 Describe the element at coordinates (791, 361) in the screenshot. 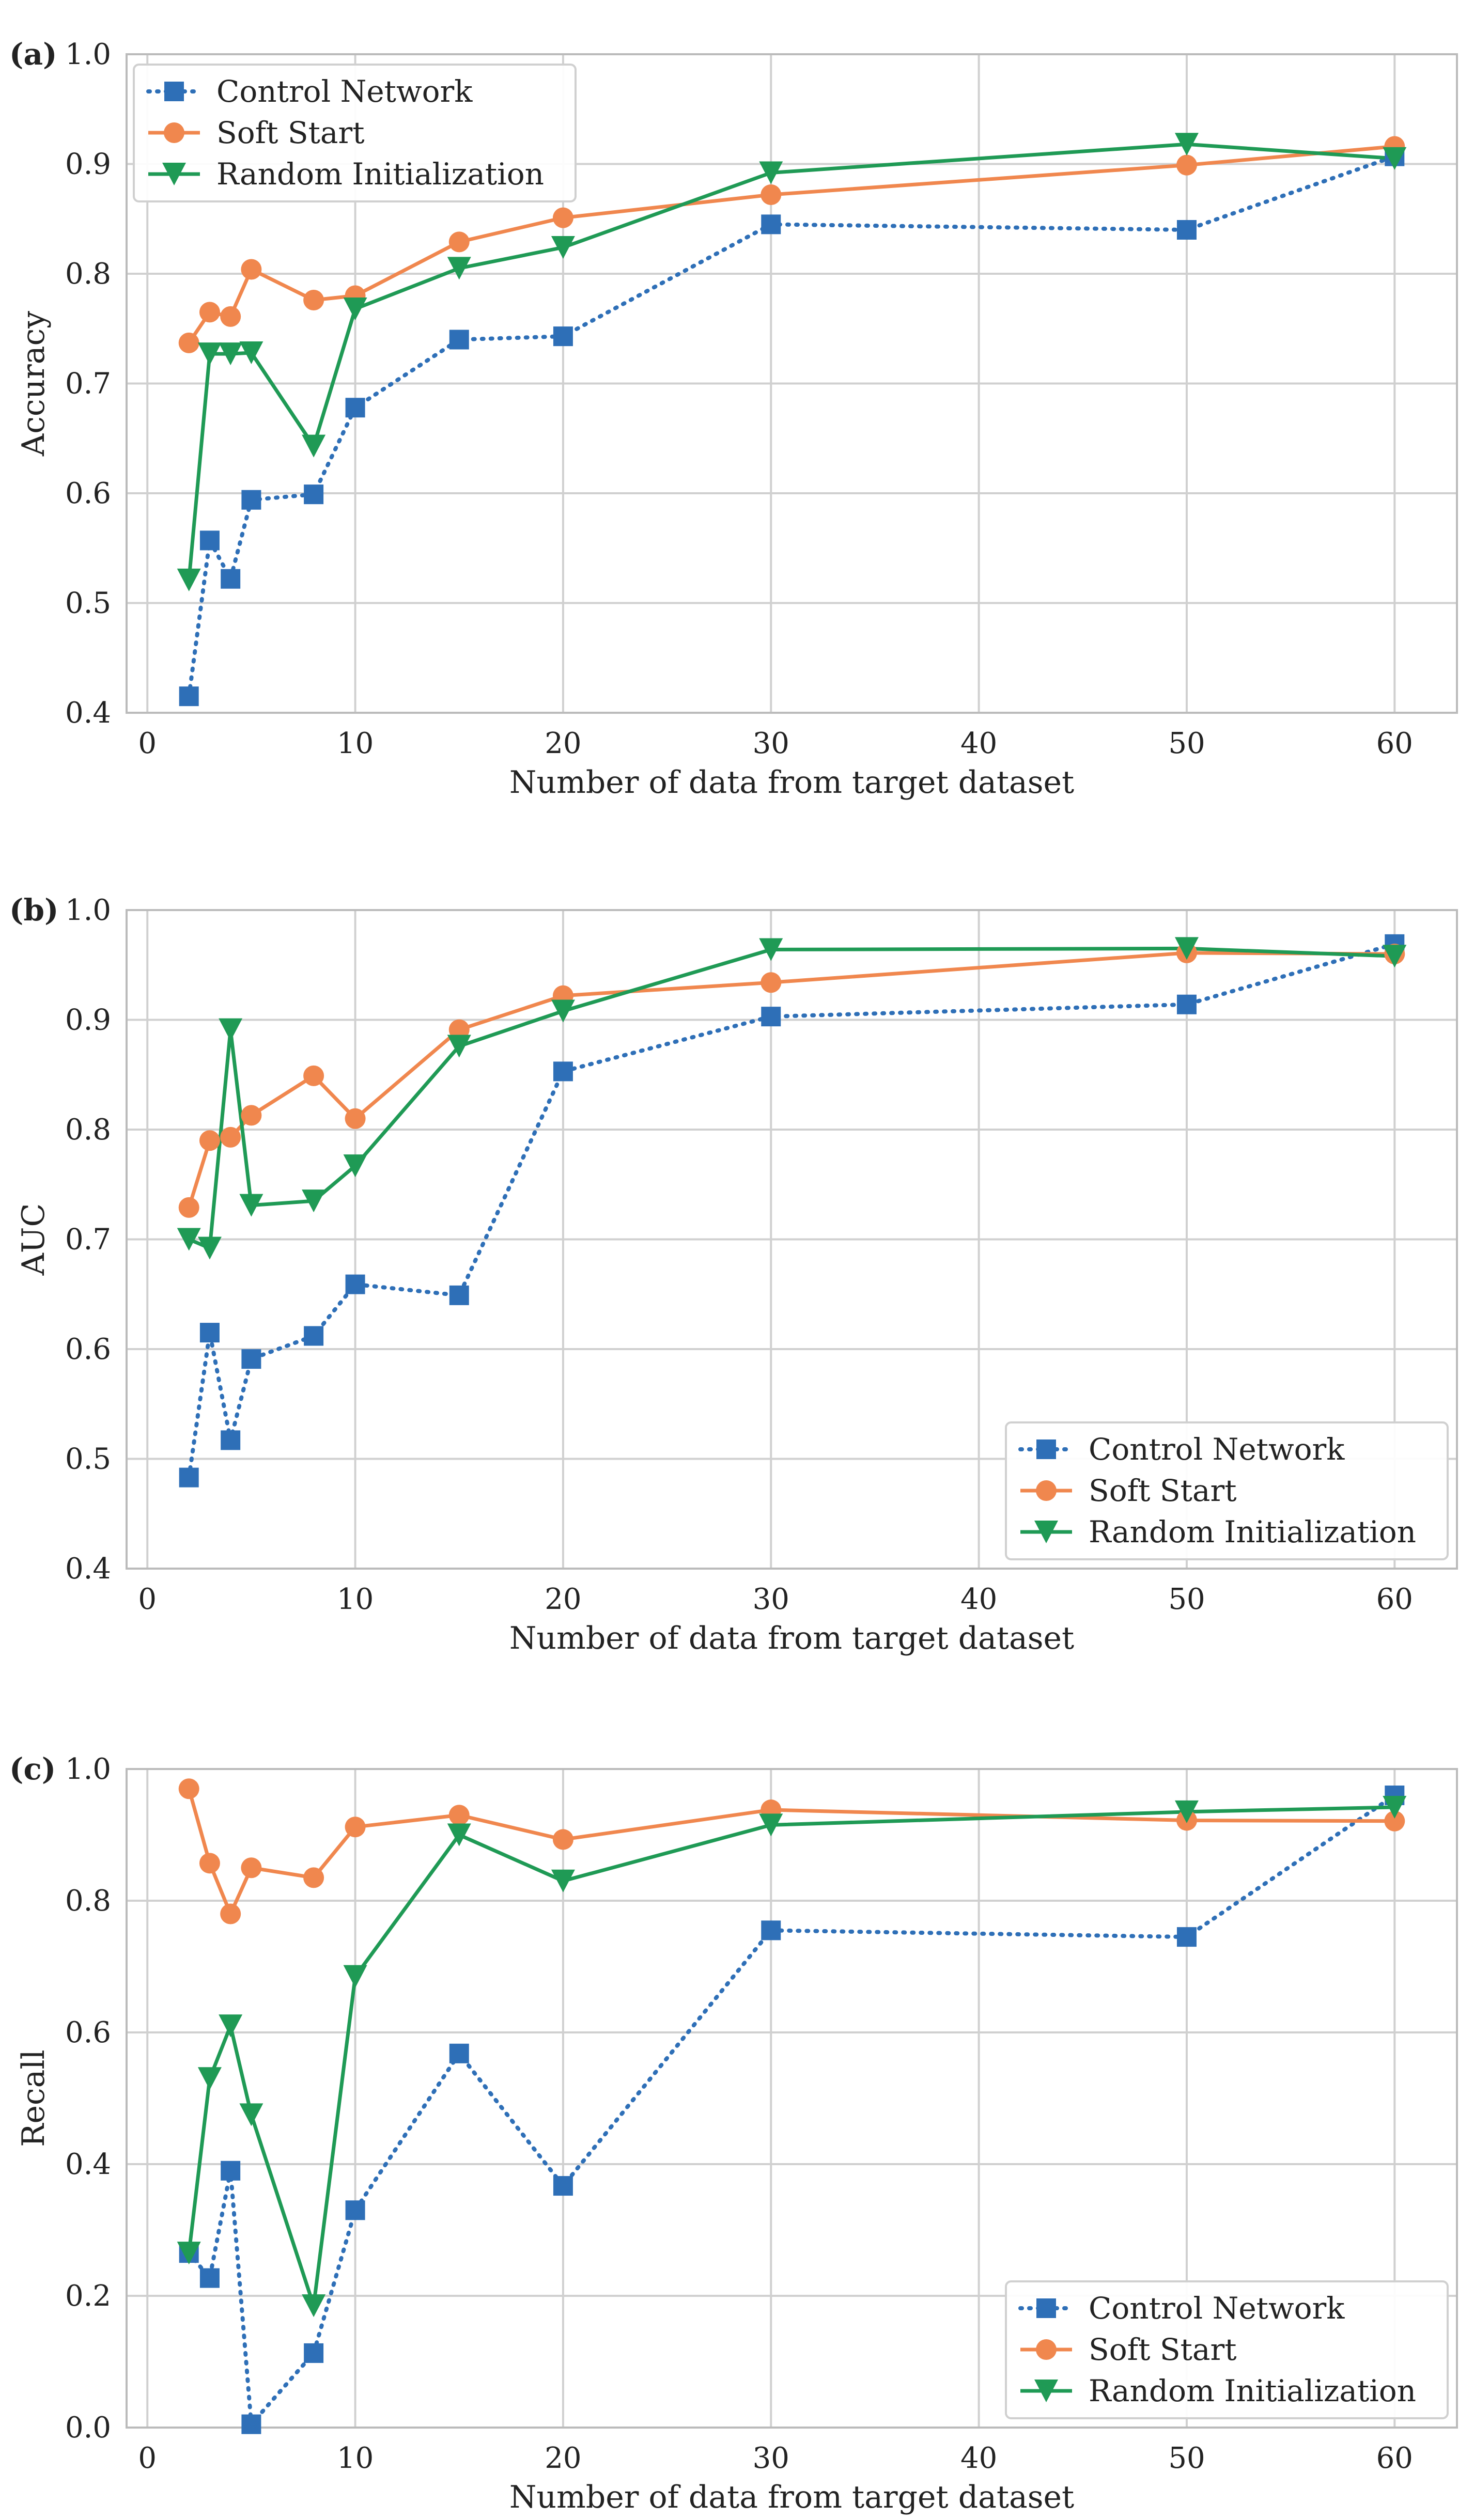

I see `series-line-random` at that location.